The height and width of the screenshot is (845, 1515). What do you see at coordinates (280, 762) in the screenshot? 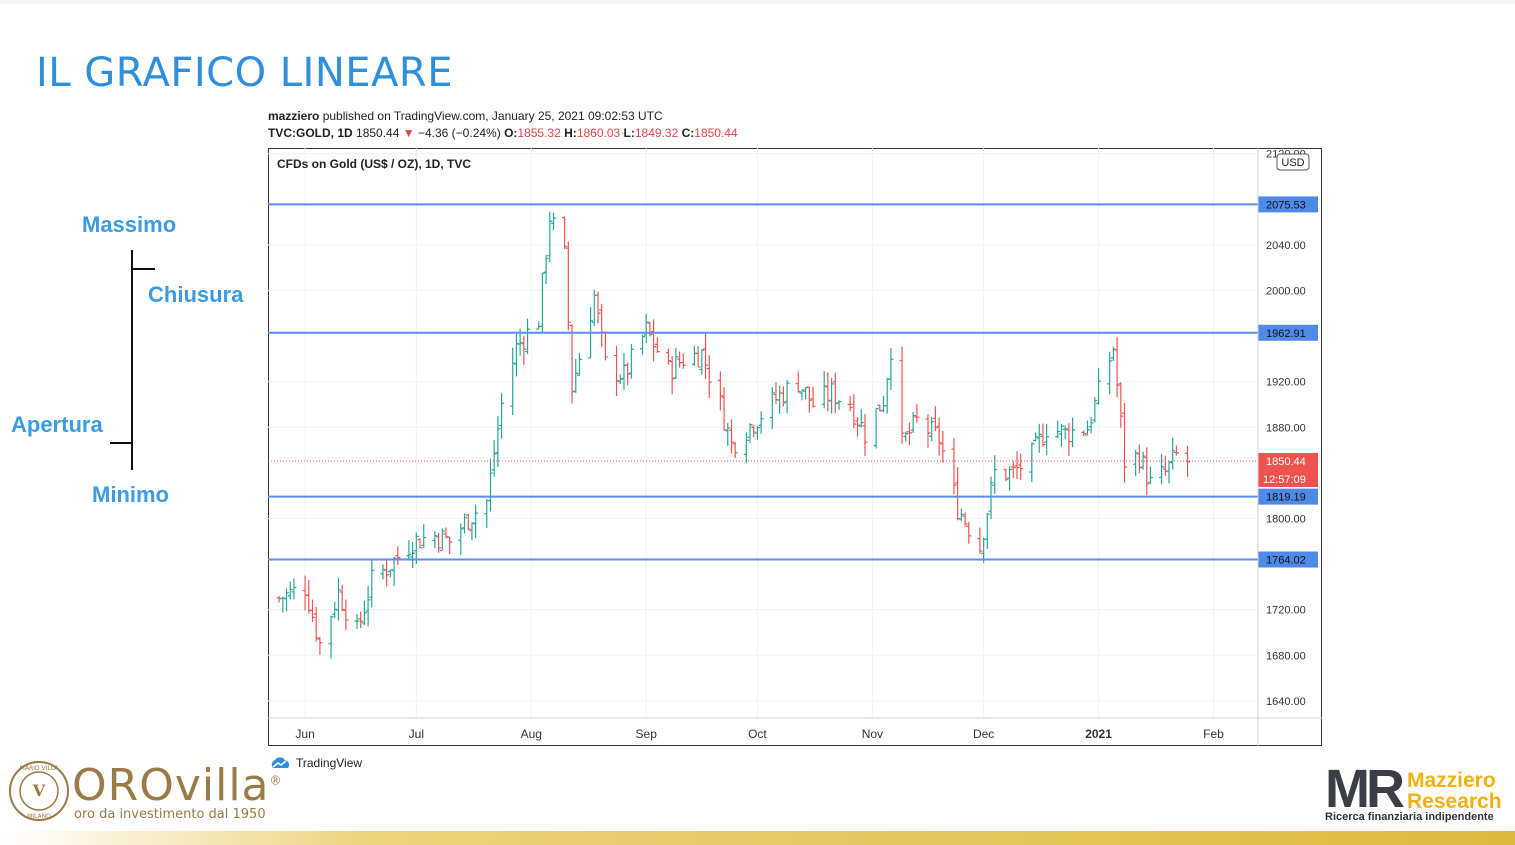
I see `tradingview-cloud-icon` at bounding box center [280, 762].